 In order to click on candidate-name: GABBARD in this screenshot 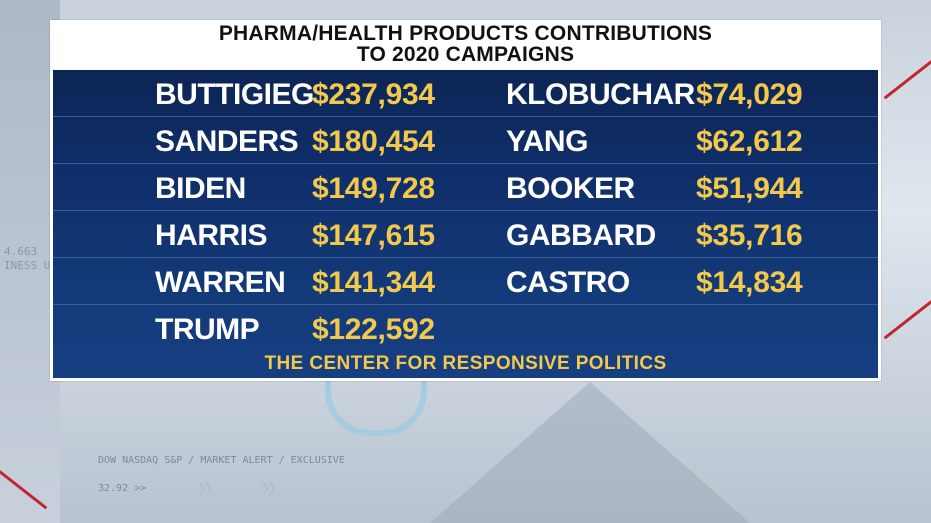, I will do `click(581, 235)`.